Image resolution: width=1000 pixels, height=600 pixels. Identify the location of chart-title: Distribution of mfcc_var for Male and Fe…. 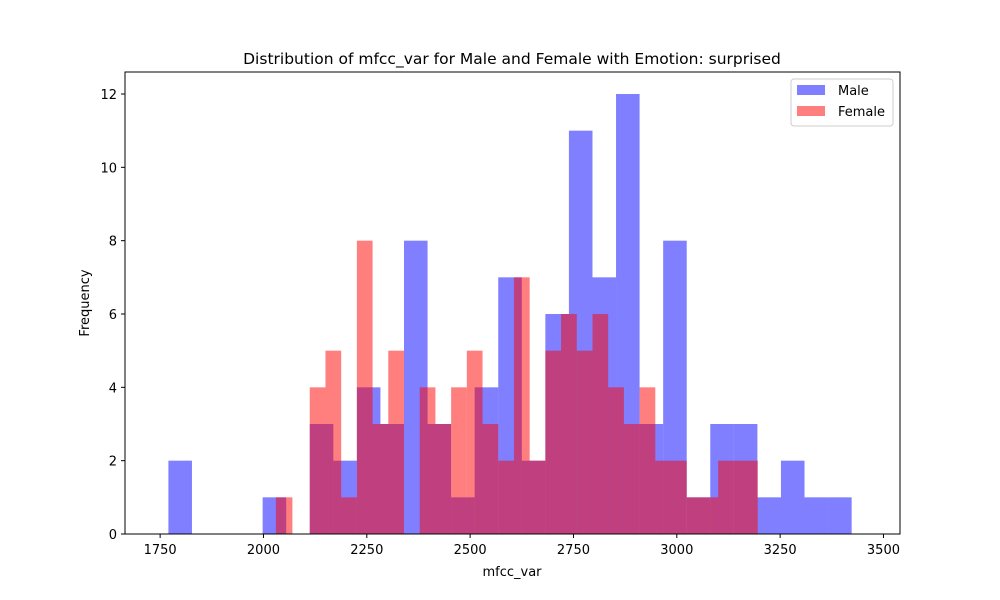
(512, 59).